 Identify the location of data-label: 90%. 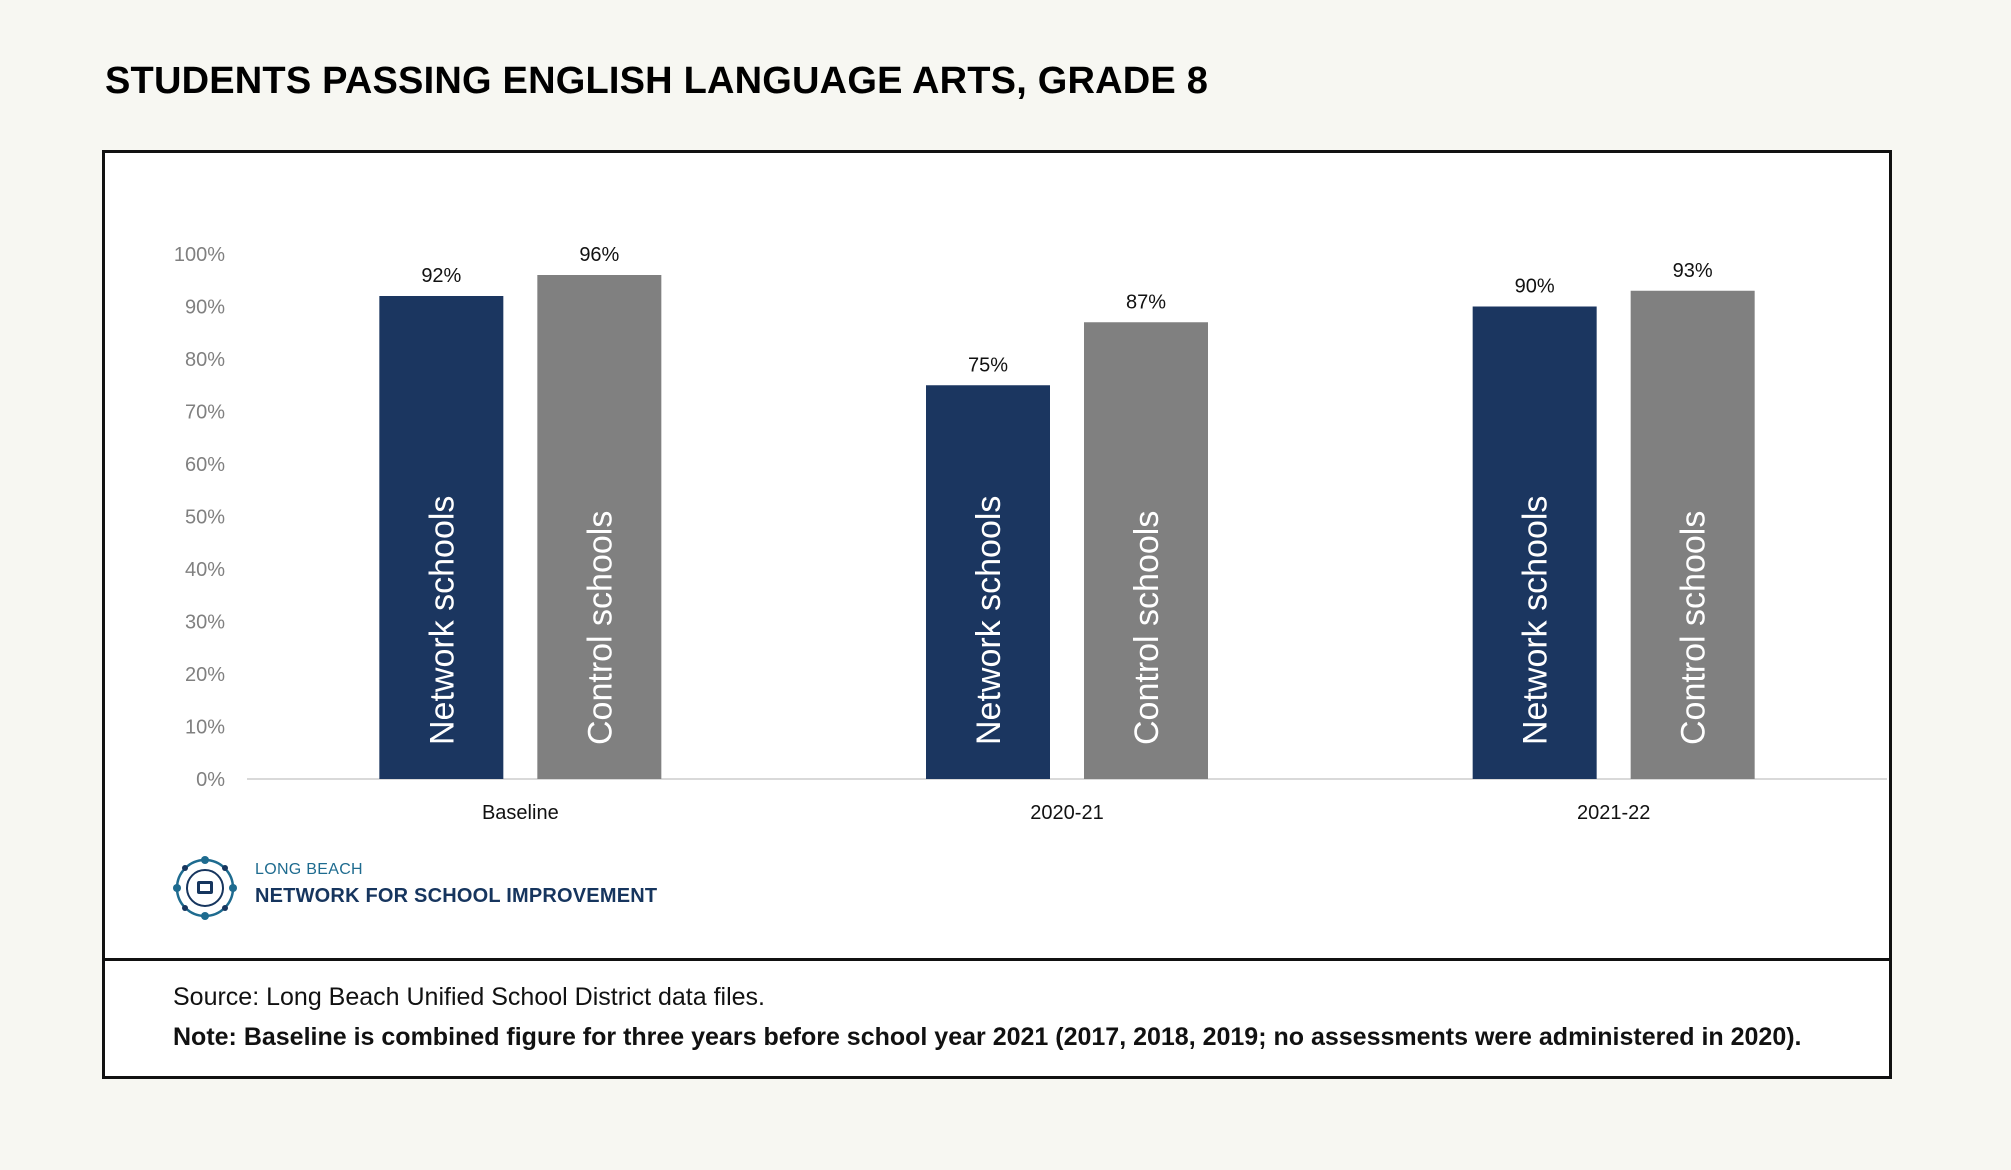
(1535, 287).